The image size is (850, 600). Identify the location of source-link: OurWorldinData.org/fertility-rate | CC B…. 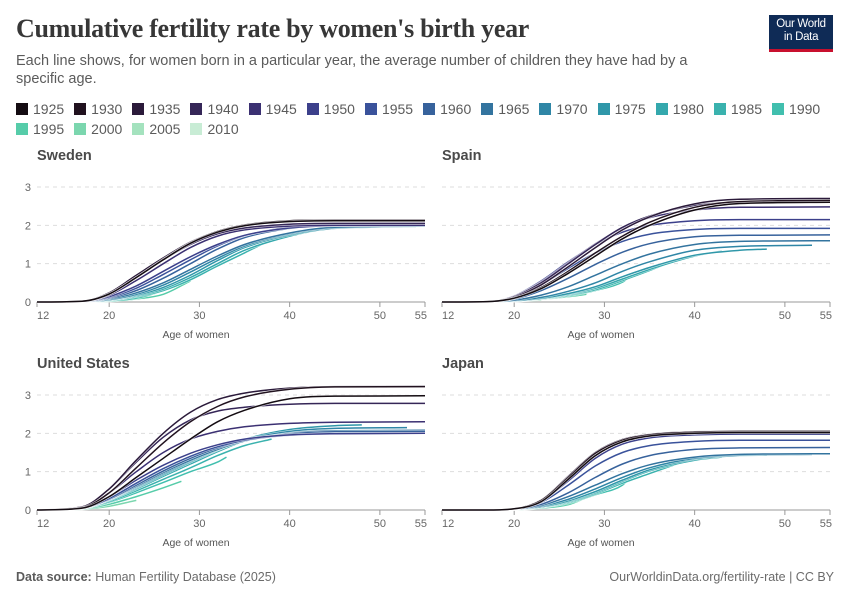
(721, 577).